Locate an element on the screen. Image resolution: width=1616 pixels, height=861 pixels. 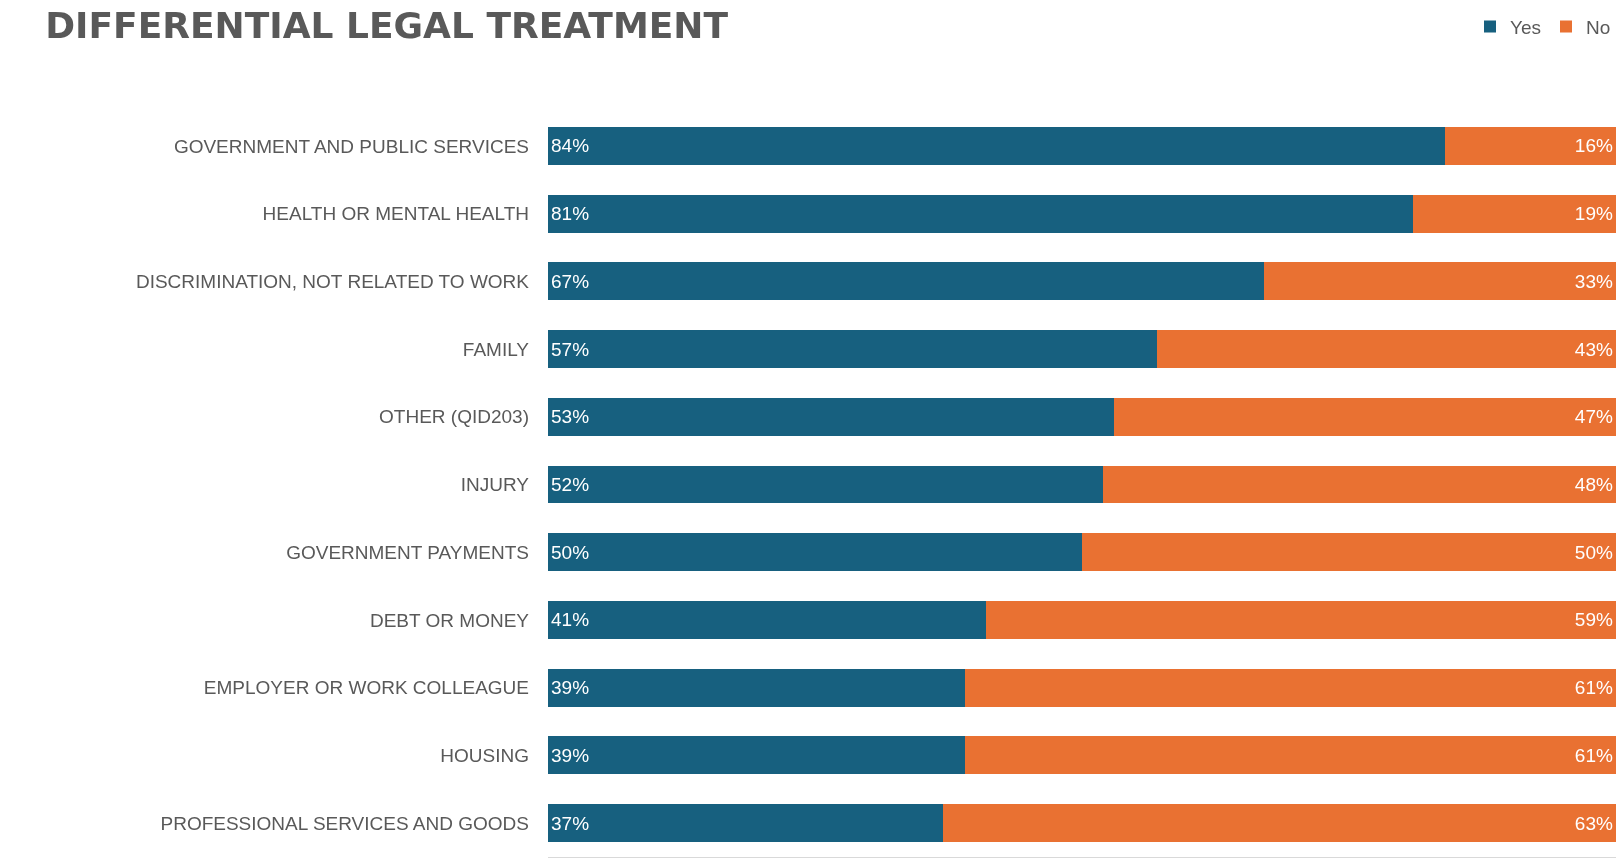
data-label: 63% is located at coordinates (1593, 823).